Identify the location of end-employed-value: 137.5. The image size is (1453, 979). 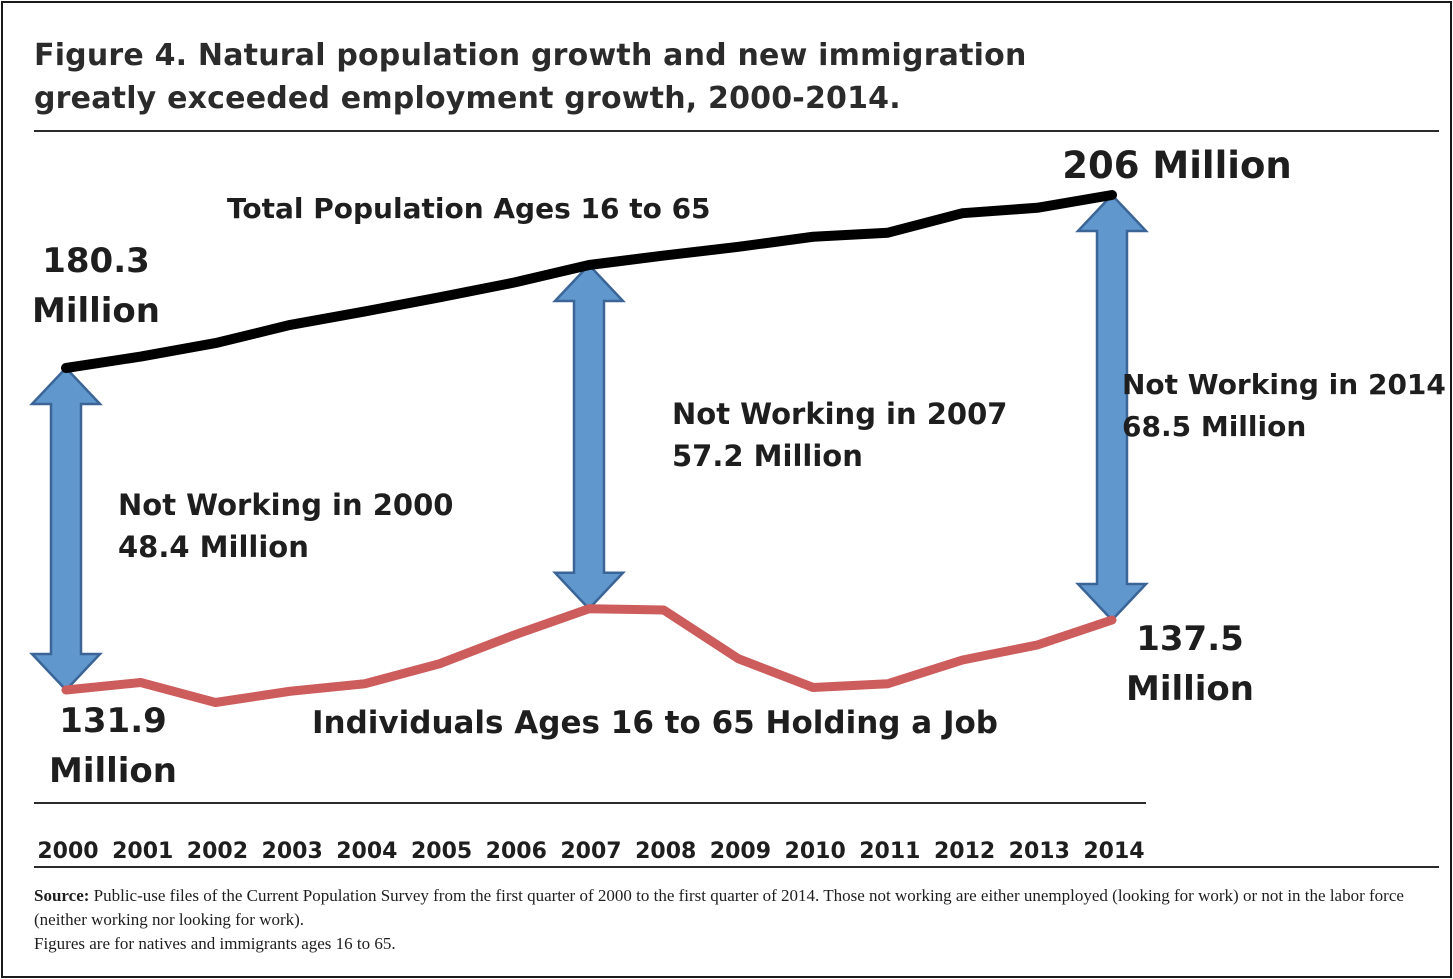
(1190, 639).